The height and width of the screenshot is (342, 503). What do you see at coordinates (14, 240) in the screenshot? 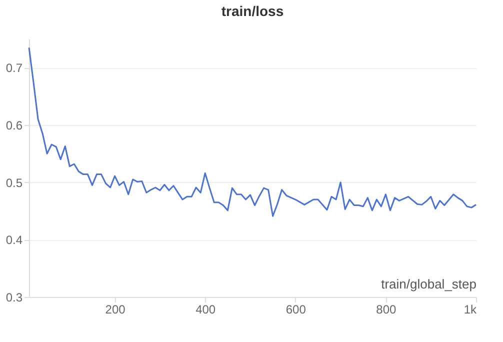
I see `y-tick-label: 0.4` at bounding box center [14, 240].